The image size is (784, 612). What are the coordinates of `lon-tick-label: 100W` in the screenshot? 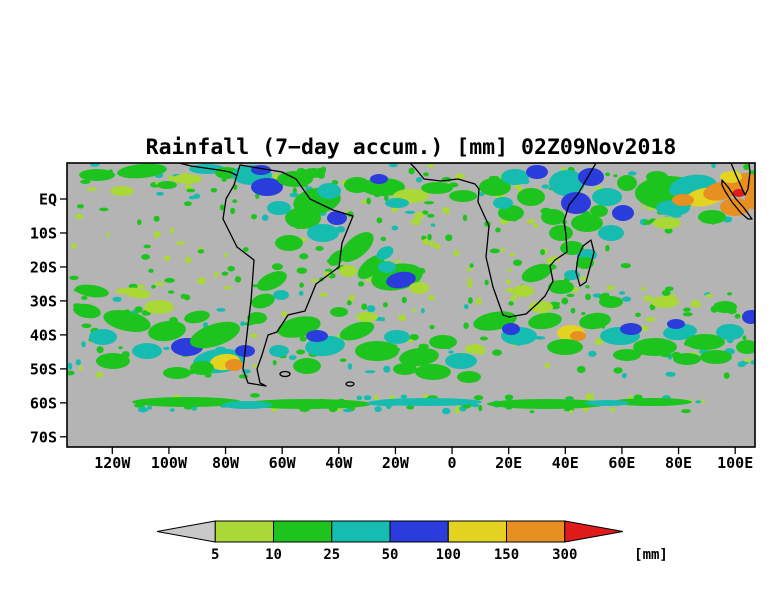 It's located at (169, 463).